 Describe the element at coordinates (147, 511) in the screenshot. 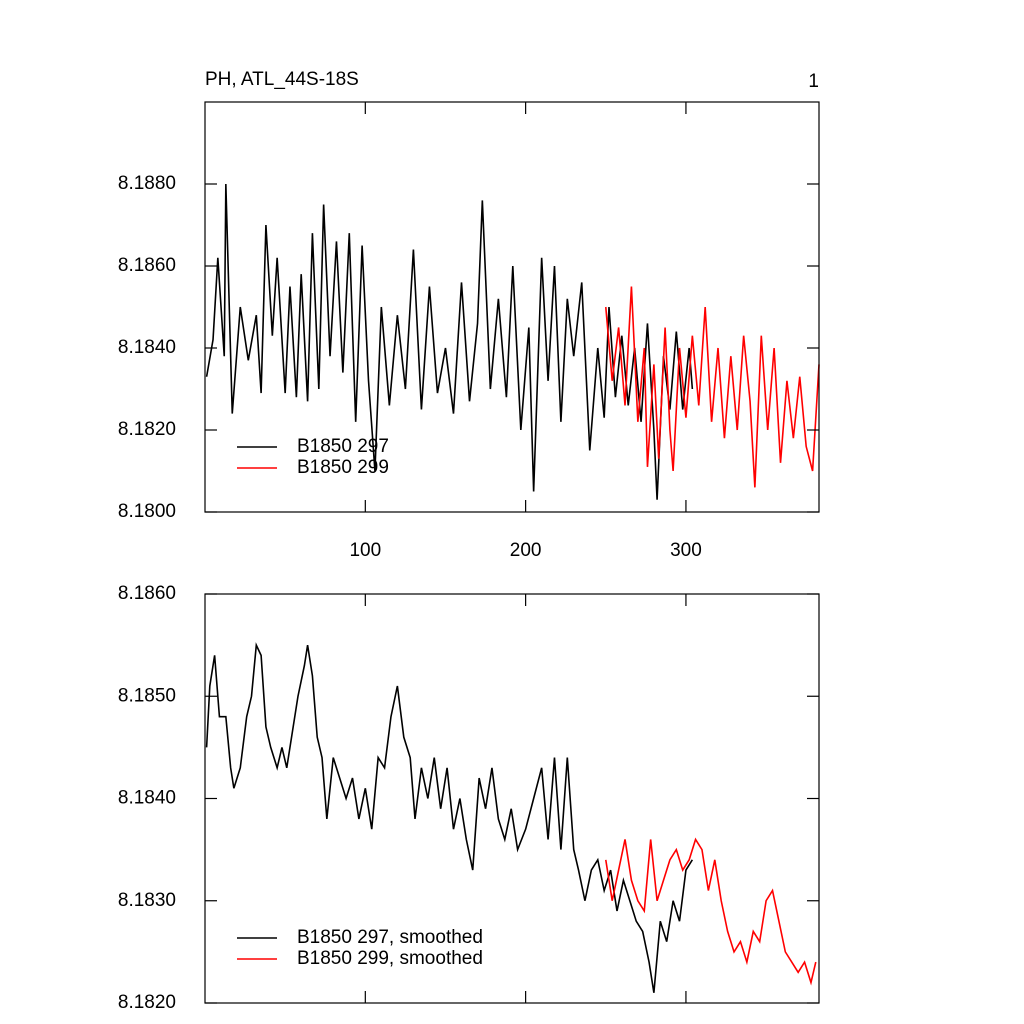

I see `y-tick-label: 8.1800` at that location.